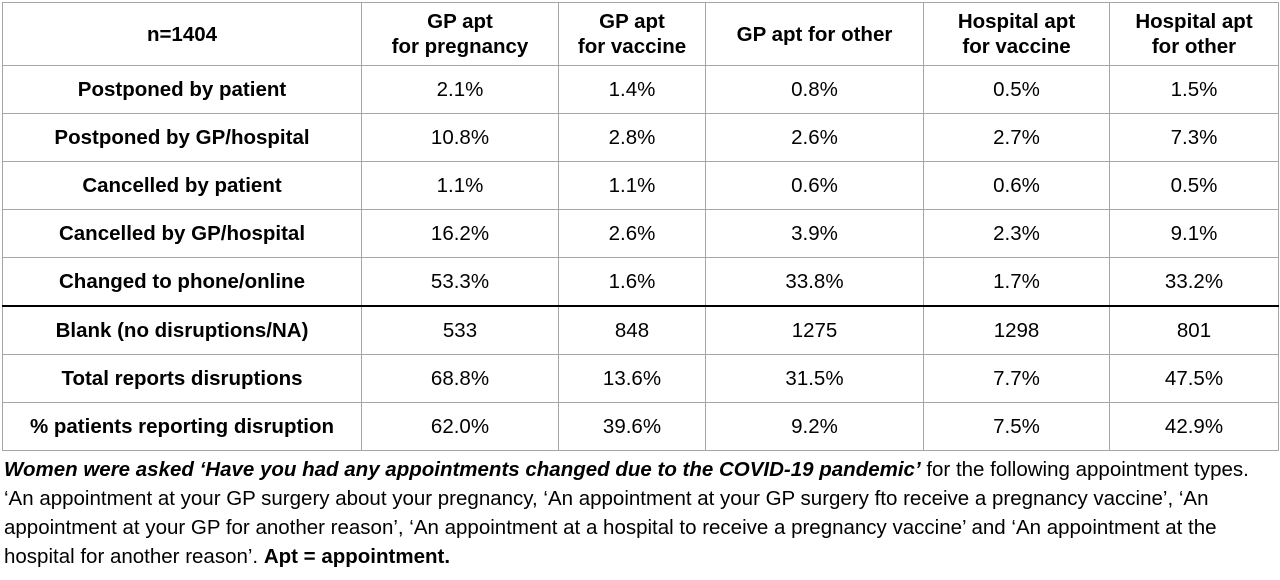  I want to click on header-gp-pregnancy: GP apt for pregnancy, so click(460, 34).